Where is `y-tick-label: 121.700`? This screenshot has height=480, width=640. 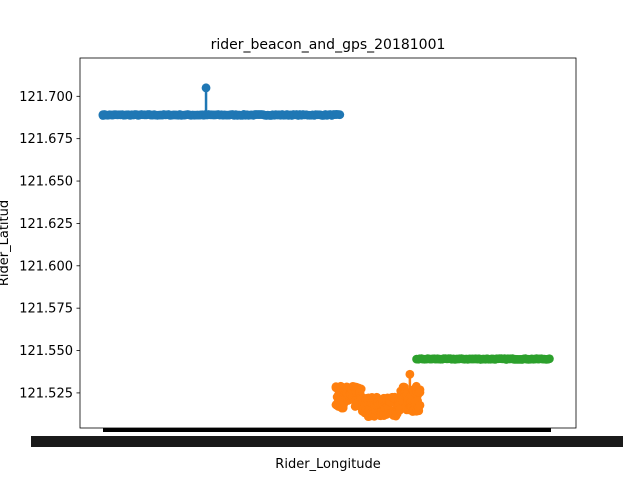 y-tick-label: 121.700 is located at coordinates (46, 97).